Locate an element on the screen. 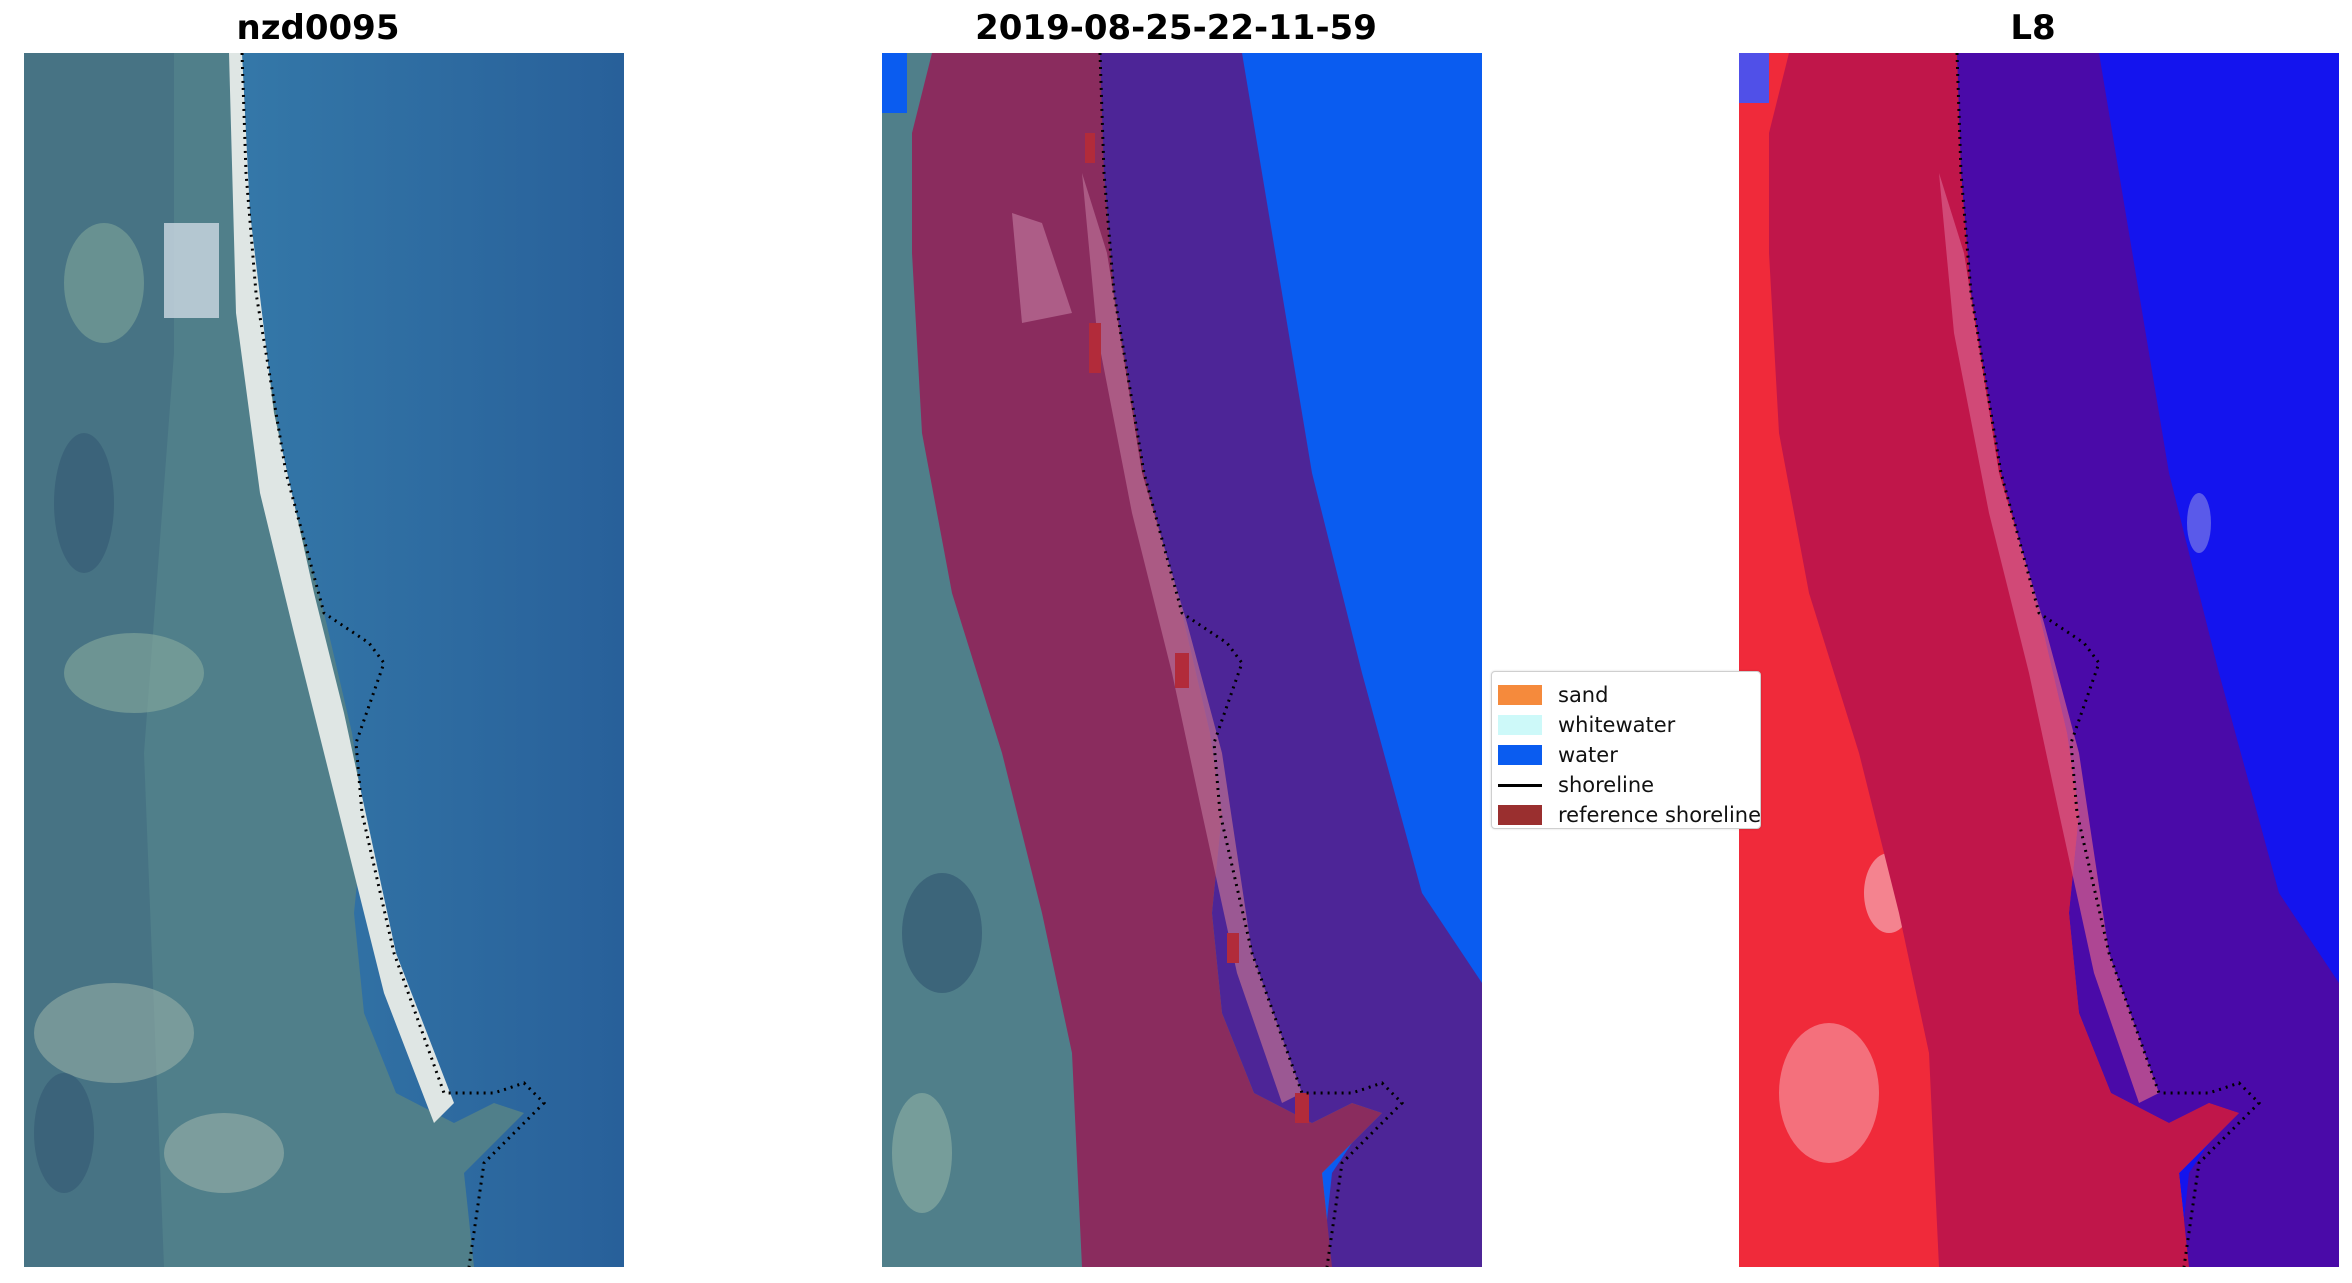 The height and width of the screenshot is (1283, 2352). shoreline-swatch is located at coordinates (1520, 785).